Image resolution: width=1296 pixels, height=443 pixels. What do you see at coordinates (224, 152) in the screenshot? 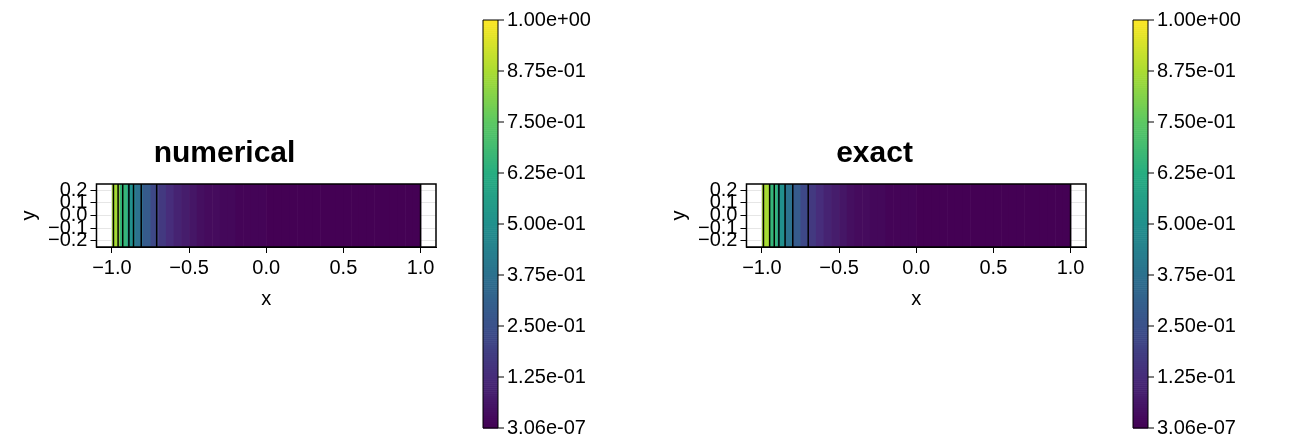
I see `chart-title: numerical` at bounding box center [224, 152].